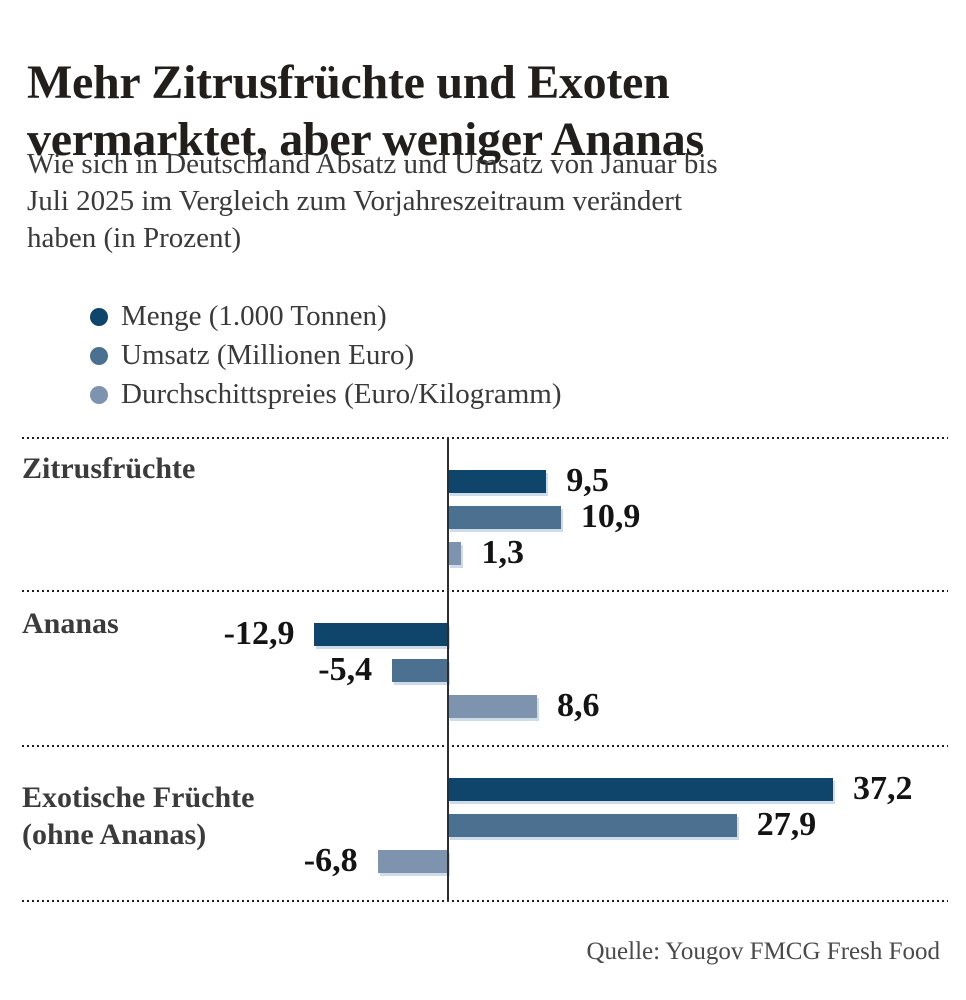  I want to click on legend-item: Umsatz (Millionen Euro), so click(326, 355).